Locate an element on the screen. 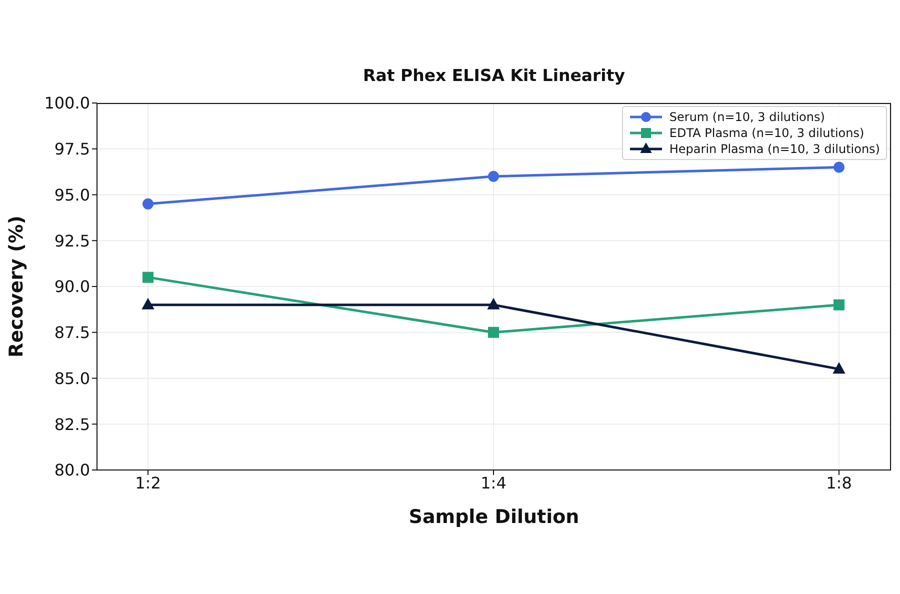 The width and height of the screenshot is (900, 594). y-tick-label: 90.0 is located at coordinates (72, 286).